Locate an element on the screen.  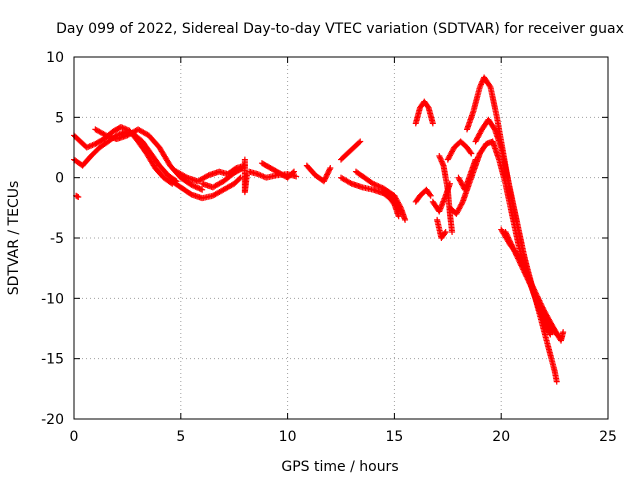
y-tick-label: -15 is located at coordinates (52, 360).